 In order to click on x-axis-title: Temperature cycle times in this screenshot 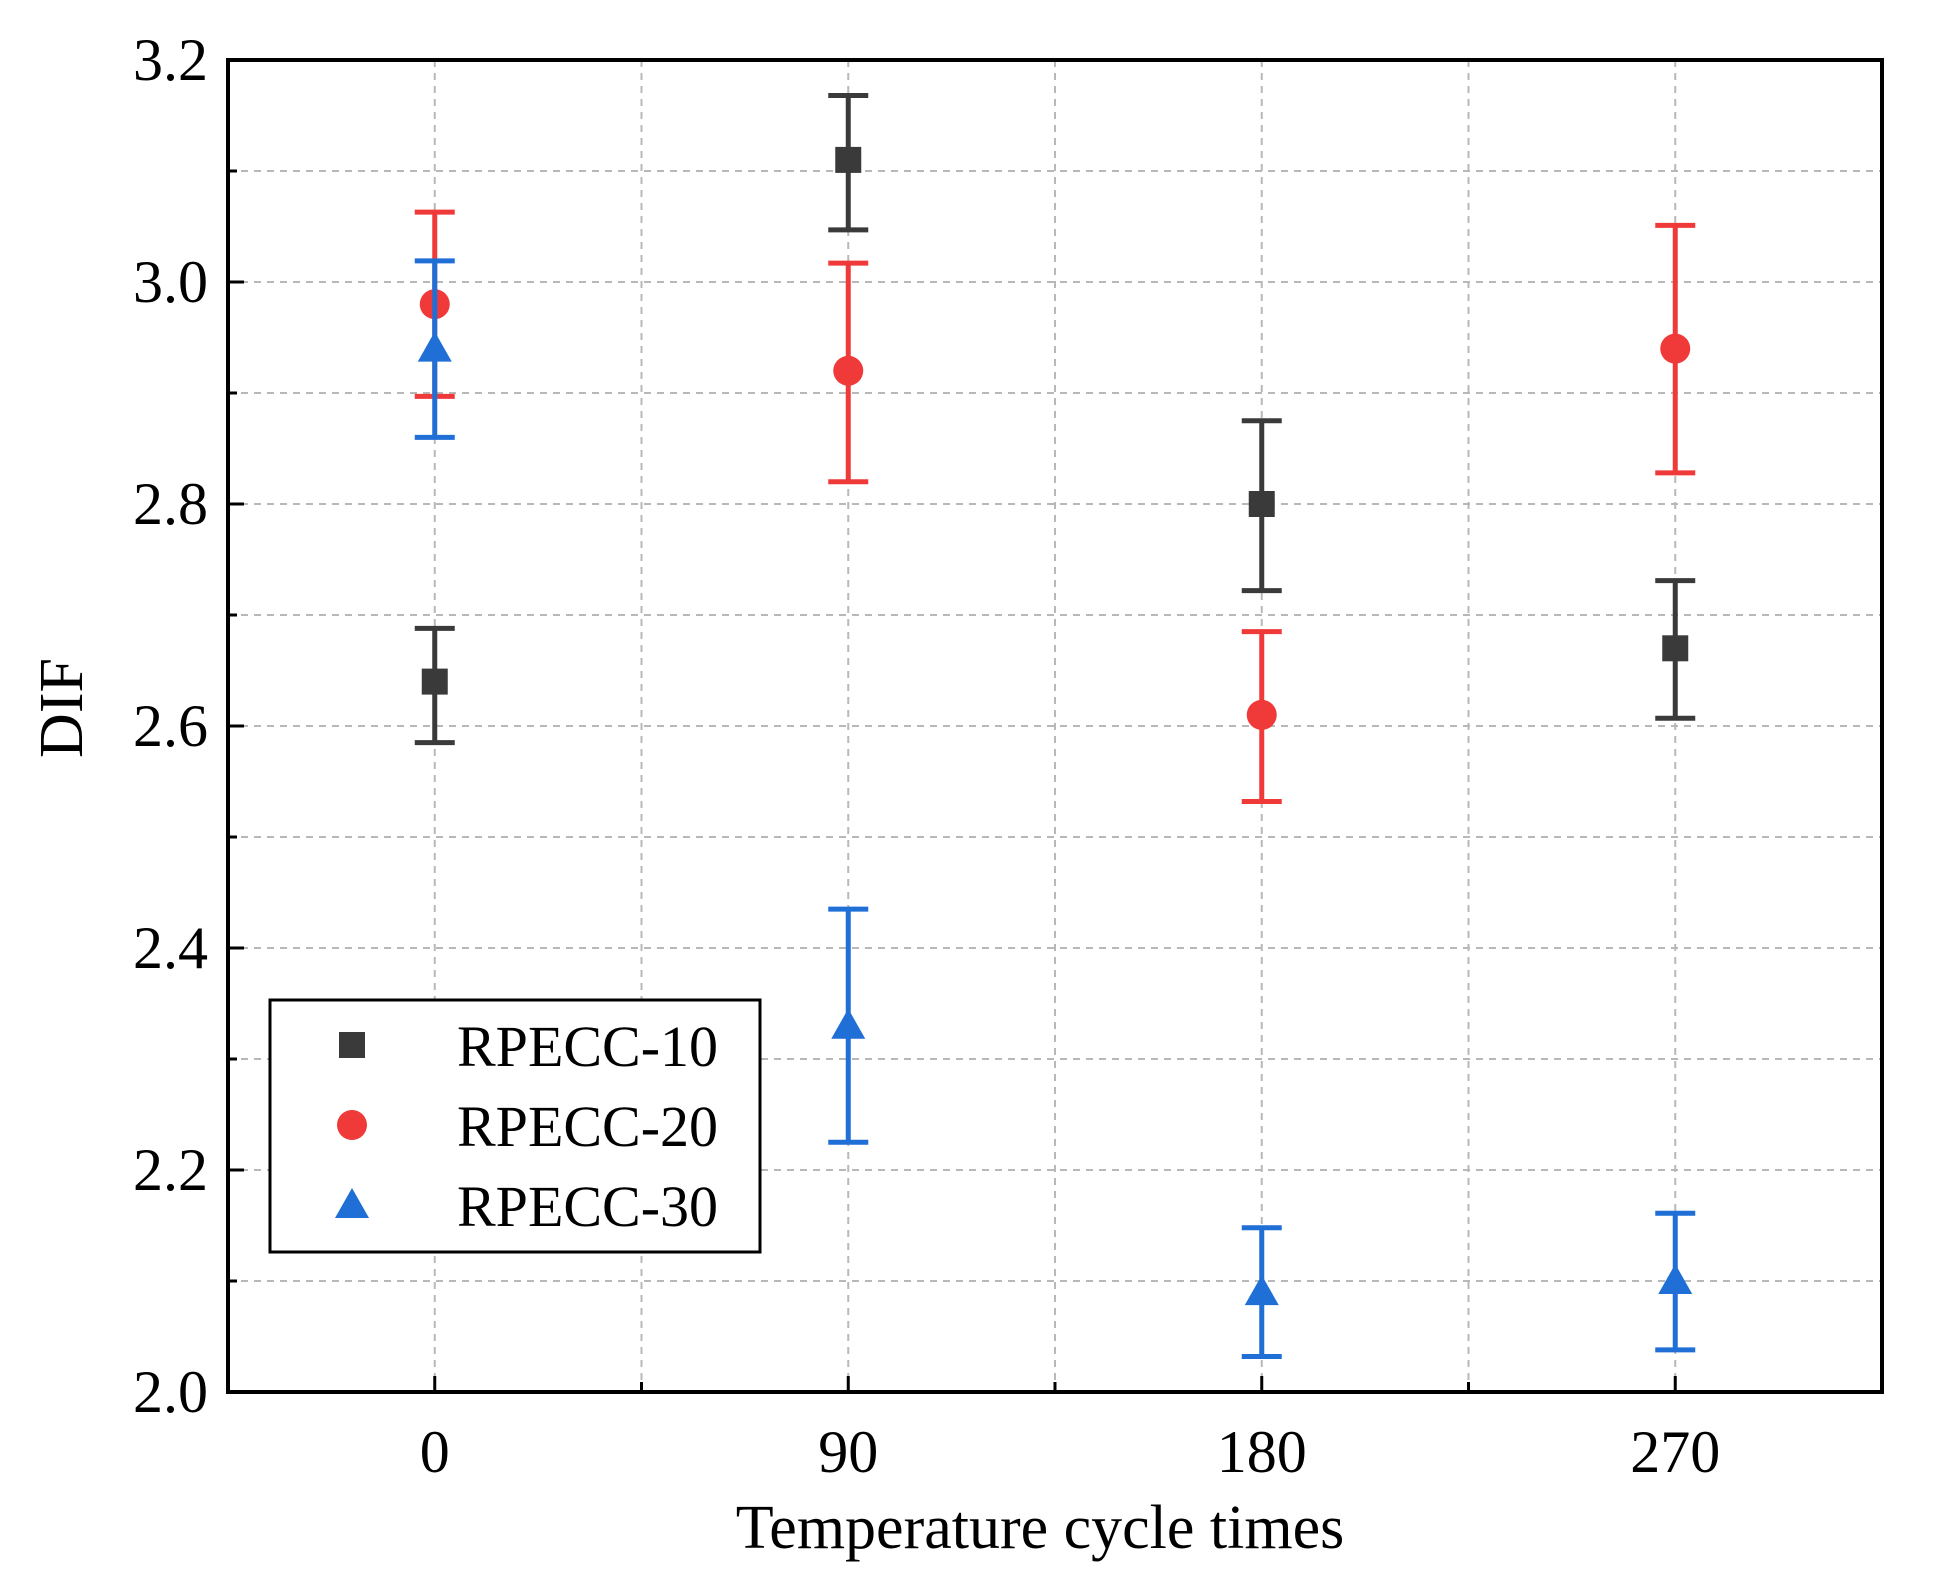, I will do `click(1040, 1528)`.